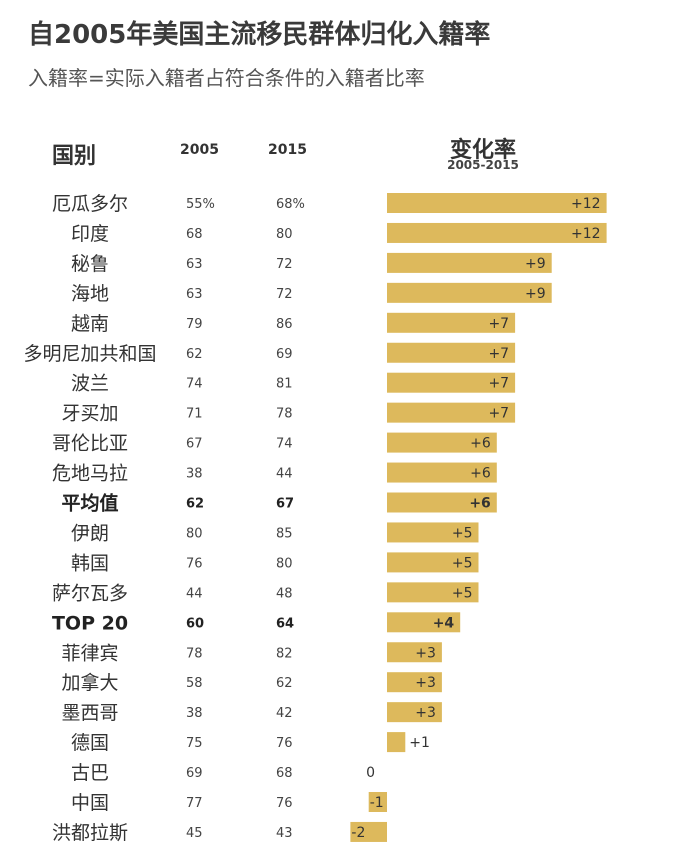 This screenshot has height=852, width=676. I want to click on rate-2005-cell: 76, so click(194, 563).